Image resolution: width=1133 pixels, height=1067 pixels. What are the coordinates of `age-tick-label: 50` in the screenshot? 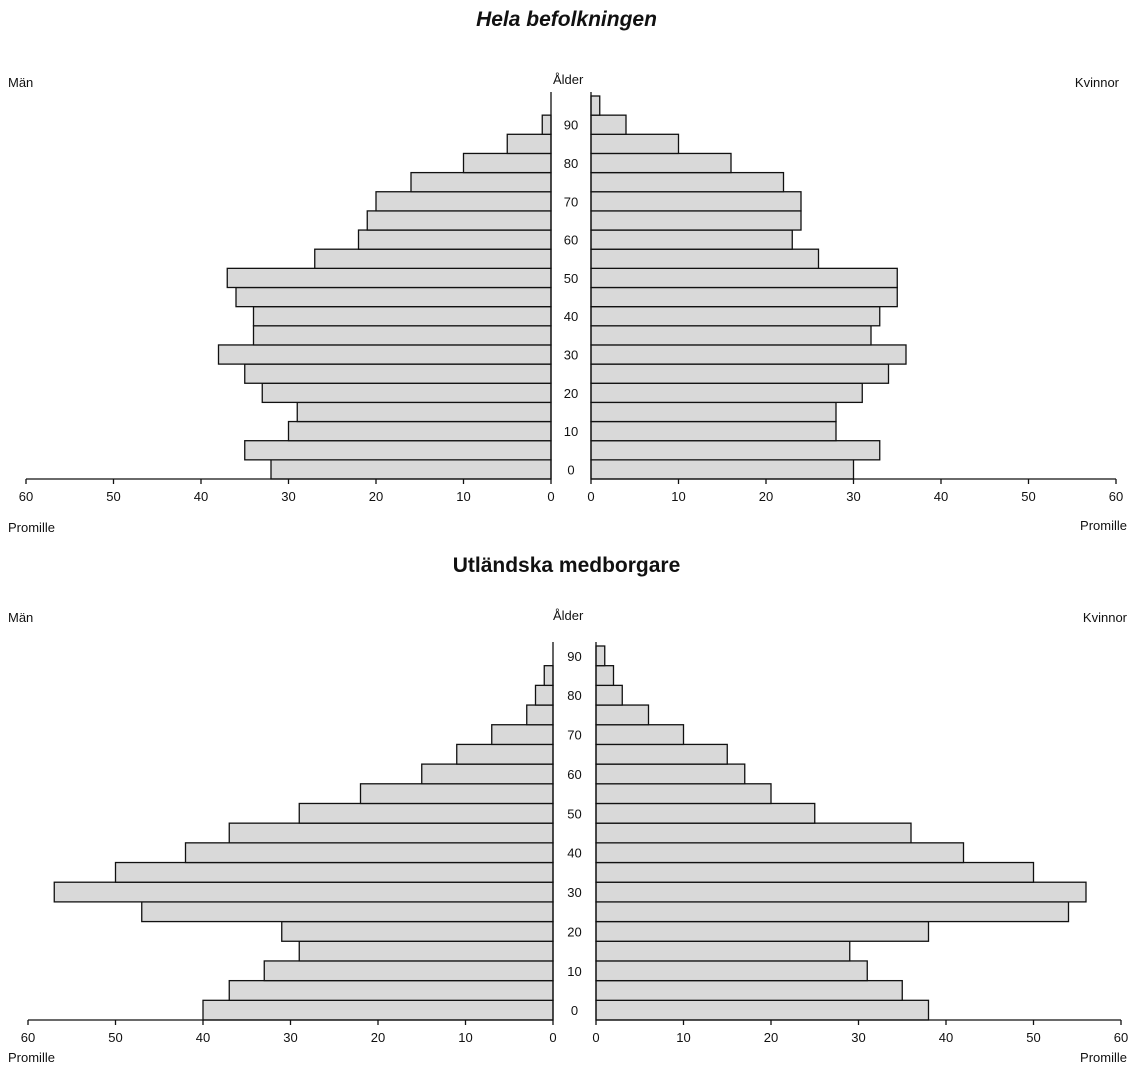 It's located at (571, 278).